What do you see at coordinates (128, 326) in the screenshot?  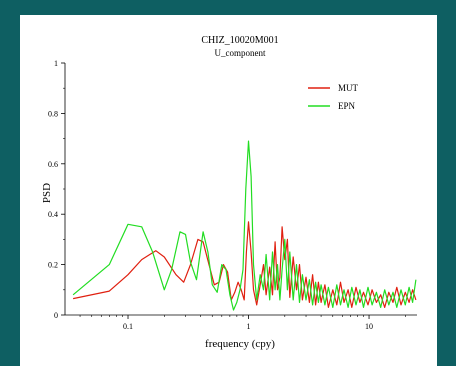 I see `x-tick-label: 0.1` at bounding box center [128, 326].